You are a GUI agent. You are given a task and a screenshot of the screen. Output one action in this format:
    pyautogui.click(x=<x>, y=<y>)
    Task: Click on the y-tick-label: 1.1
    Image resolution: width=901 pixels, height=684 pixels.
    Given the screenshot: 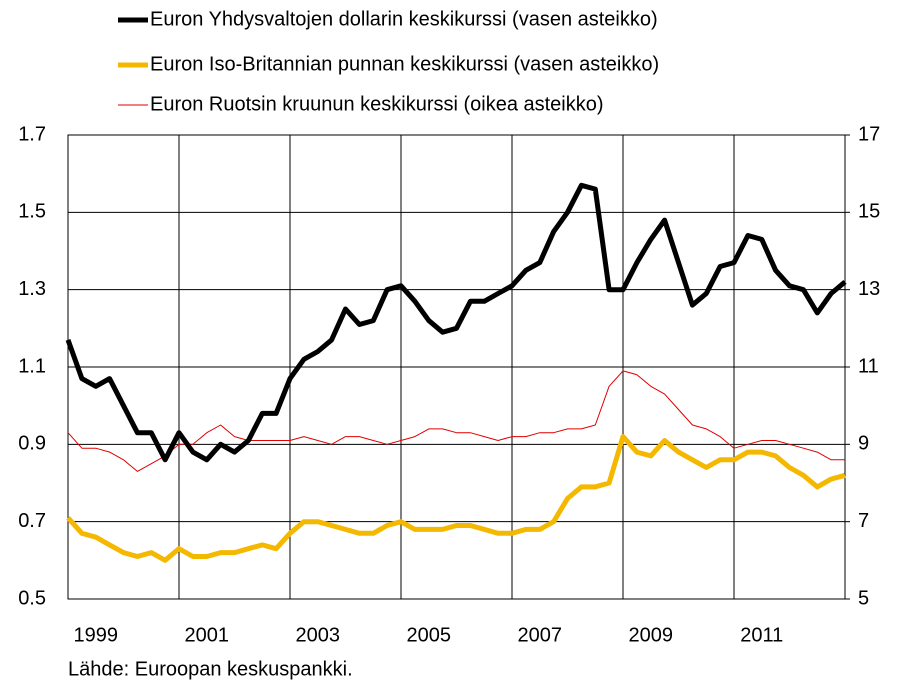 What is the action you would take?
    pyautogui.click(x=32, y=366)
    